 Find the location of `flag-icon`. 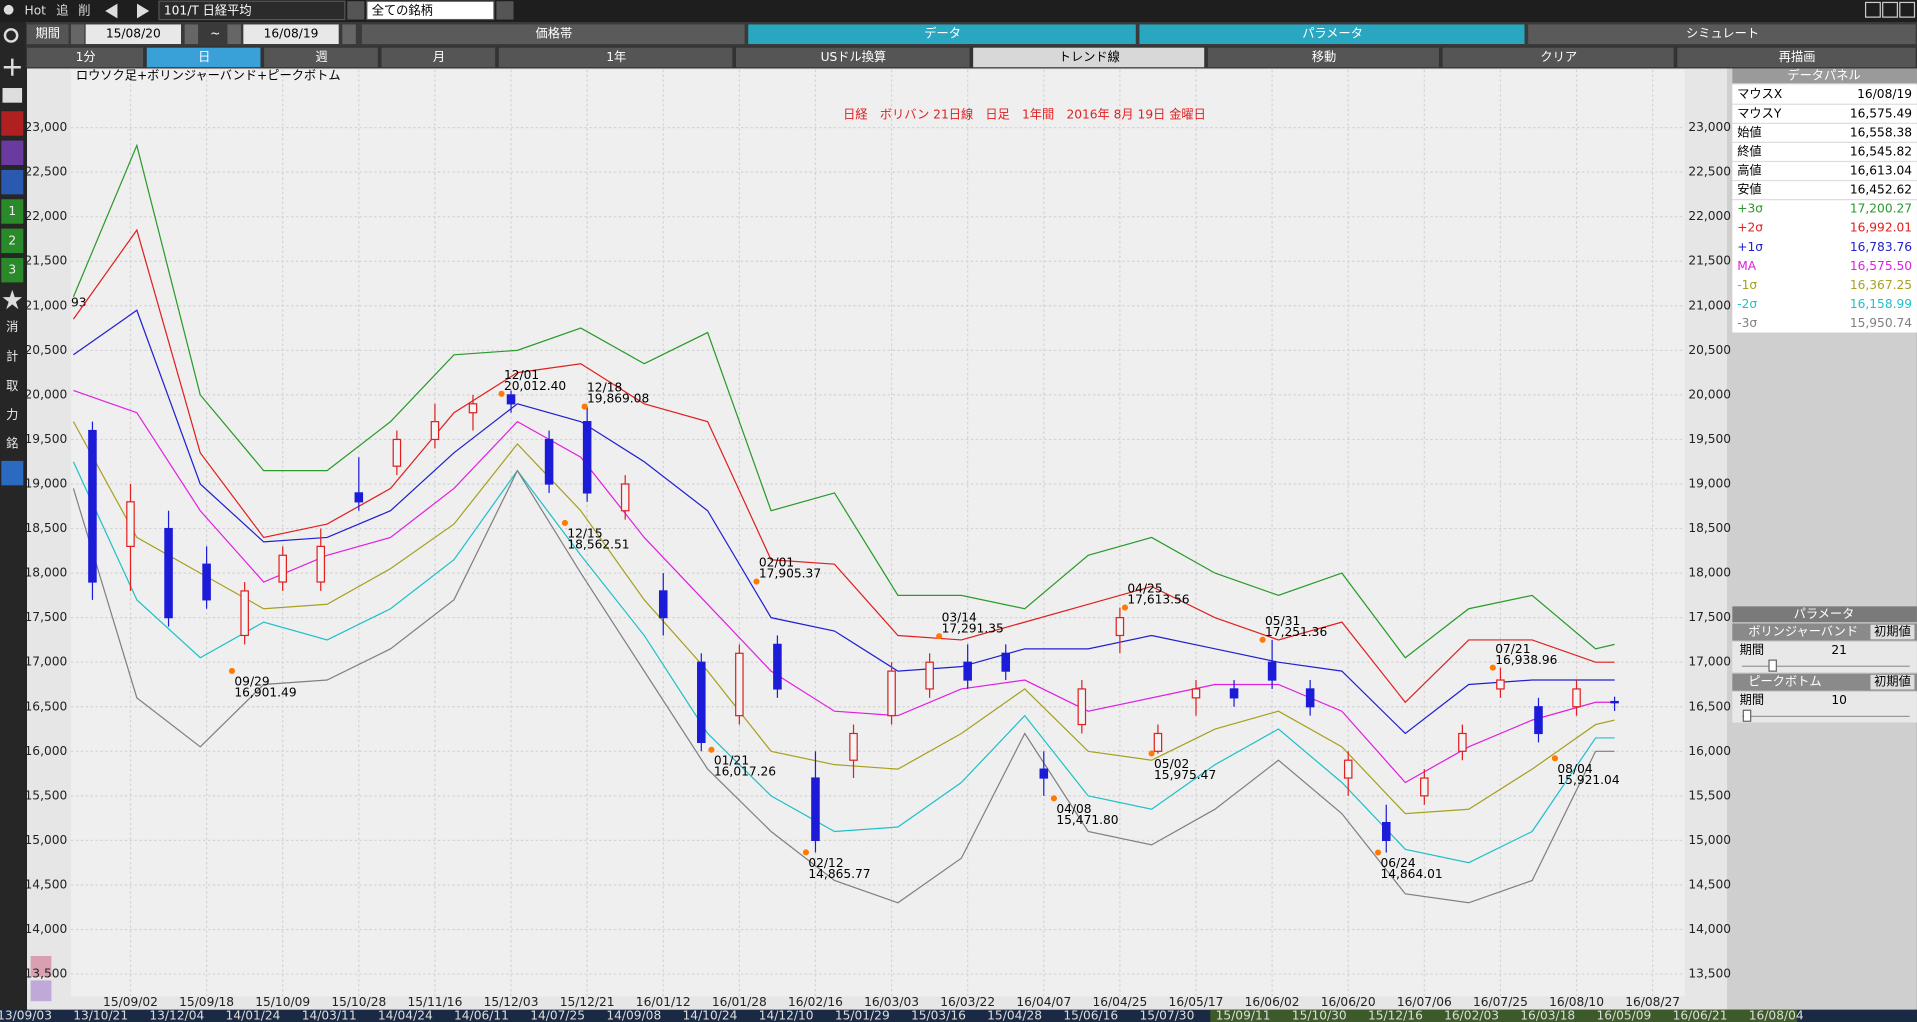

flag-icon is located at coordinates (12, 182).